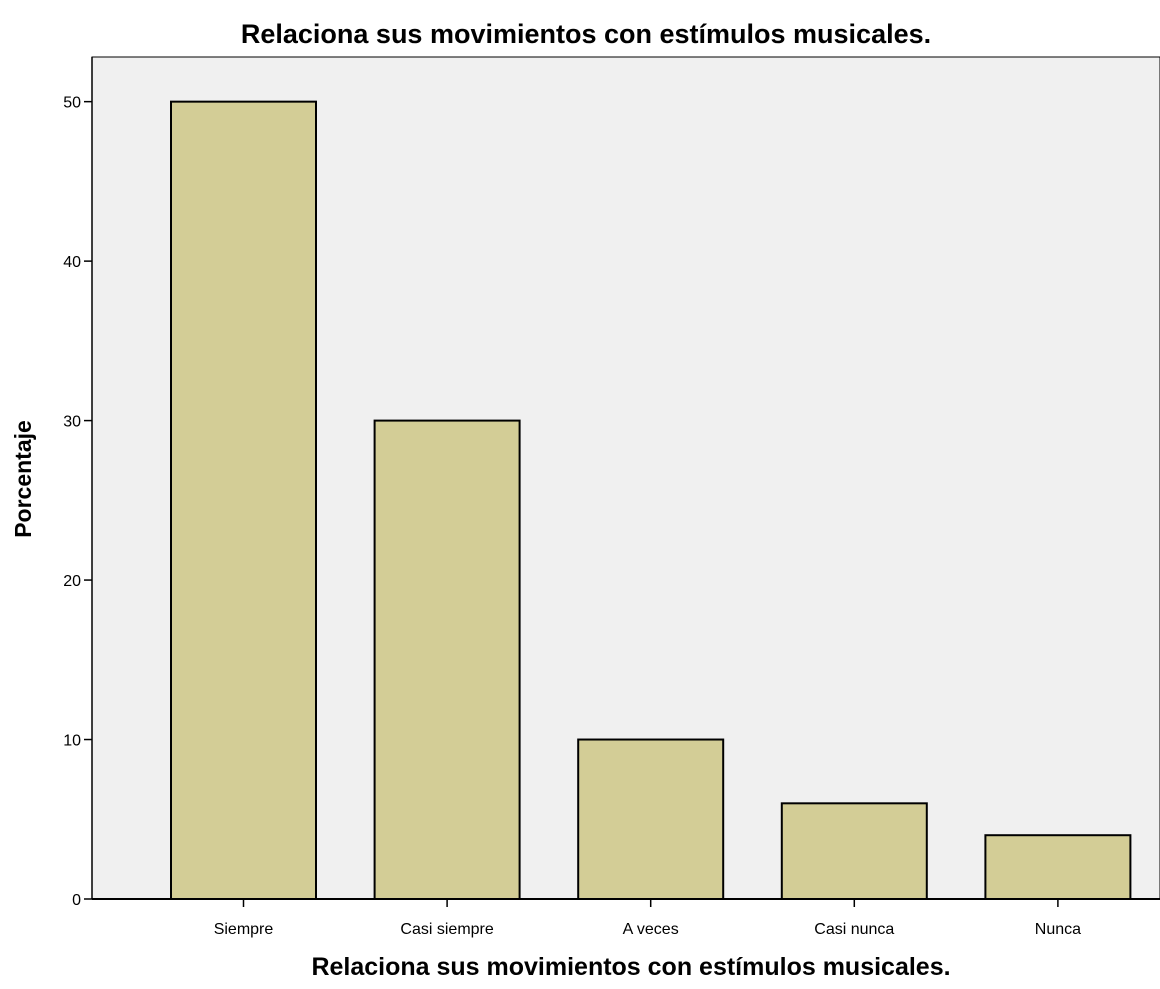 This screenshot has width=1160, height=989. Describe the element at coordinates (1058, 867) in the screenshot. I see `bar-nunca` at that location.